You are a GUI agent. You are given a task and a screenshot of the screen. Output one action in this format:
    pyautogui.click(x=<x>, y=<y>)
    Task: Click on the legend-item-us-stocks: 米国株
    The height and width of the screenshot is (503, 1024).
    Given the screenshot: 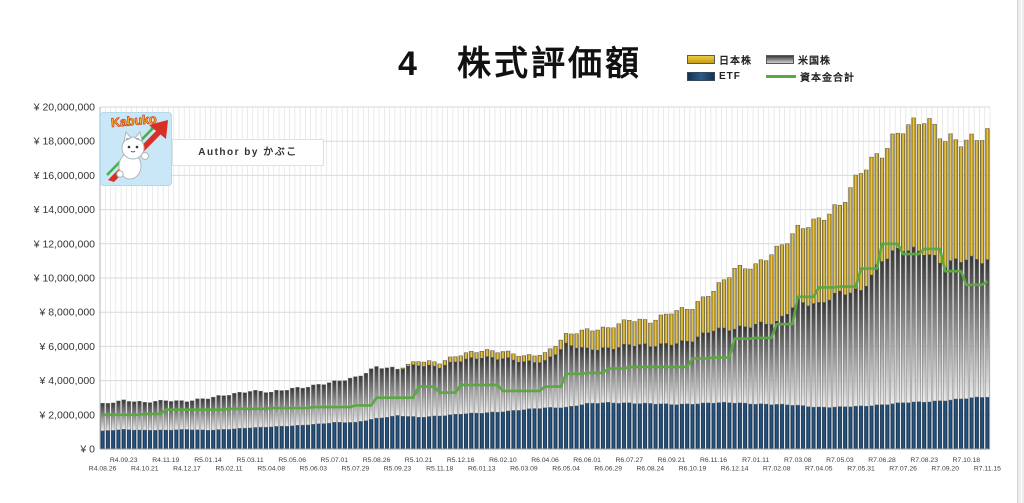 What is the action you would take?
    pyautogui.click(x=798, y=59)
    